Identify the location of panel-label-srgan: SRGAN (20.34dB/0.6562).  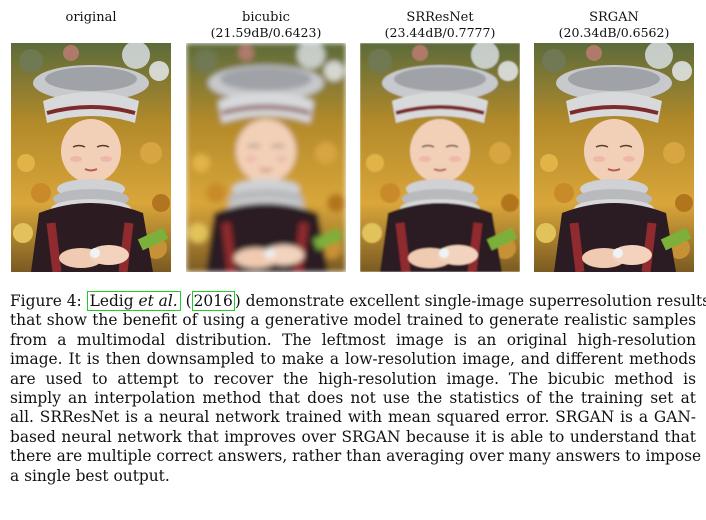
(614, 25).